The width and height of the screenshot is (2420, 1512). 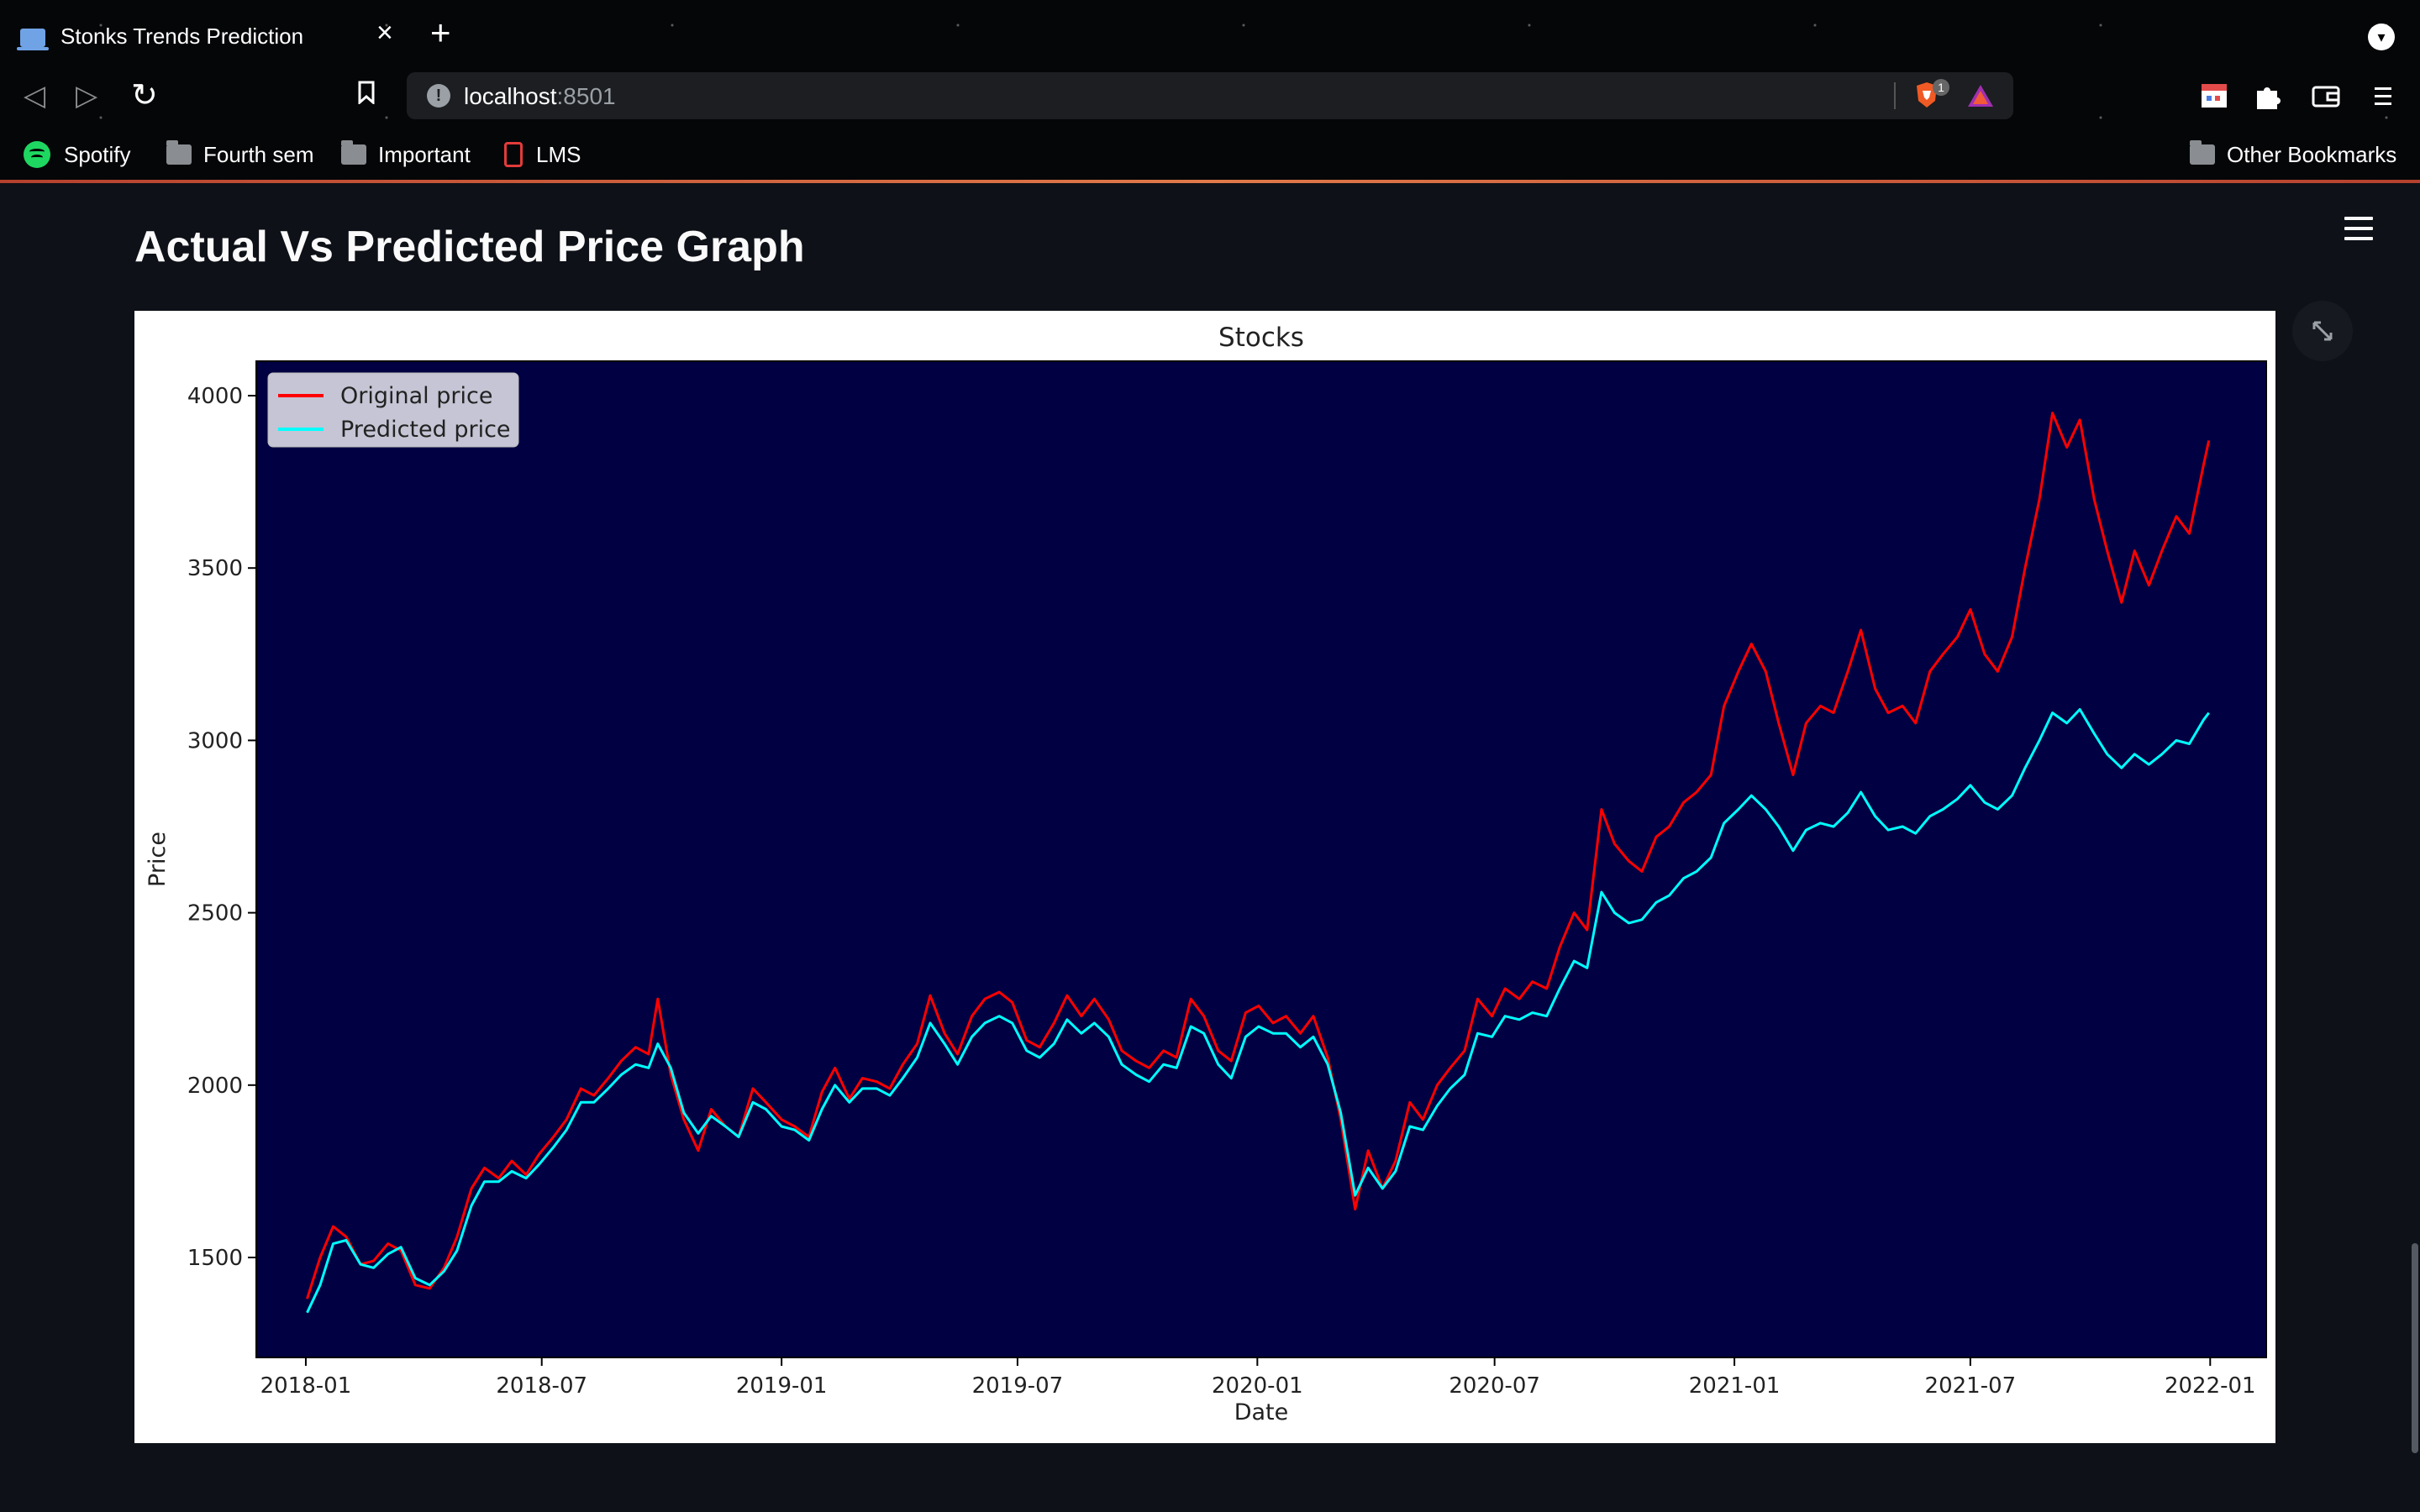 What do you see at coordinates (1261, 1412) in the screenshot?
I see `x-axis-label: Date` at bounding box center [1261, 1412].